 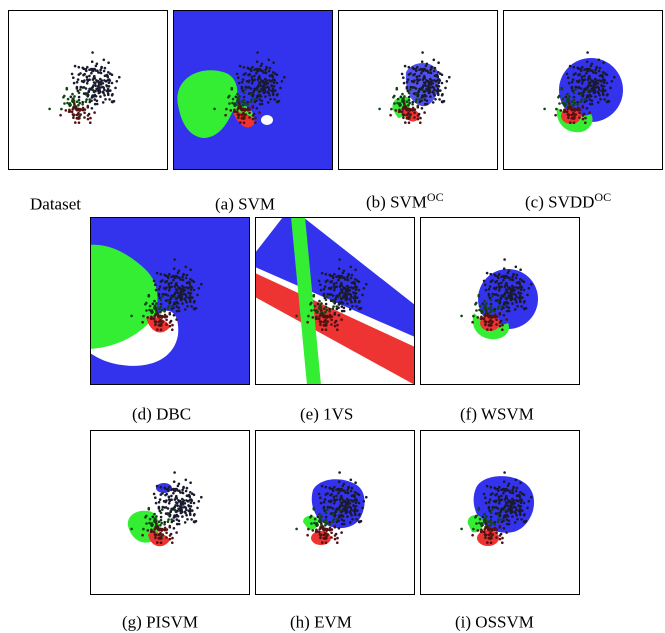 I want to click on caption-svdd-oc: (c) SVDDOC, so click(x=568, y=201).